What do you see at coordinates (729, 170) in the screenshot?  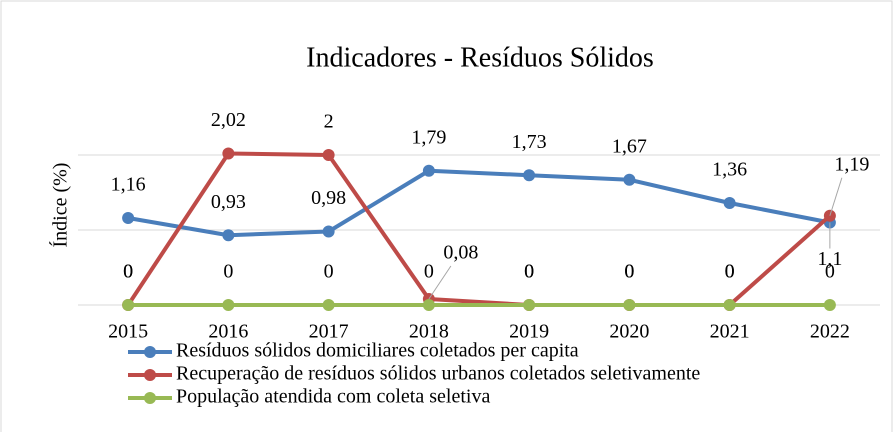 I see `data-label: 1,36` at bounding box center [729, 170].